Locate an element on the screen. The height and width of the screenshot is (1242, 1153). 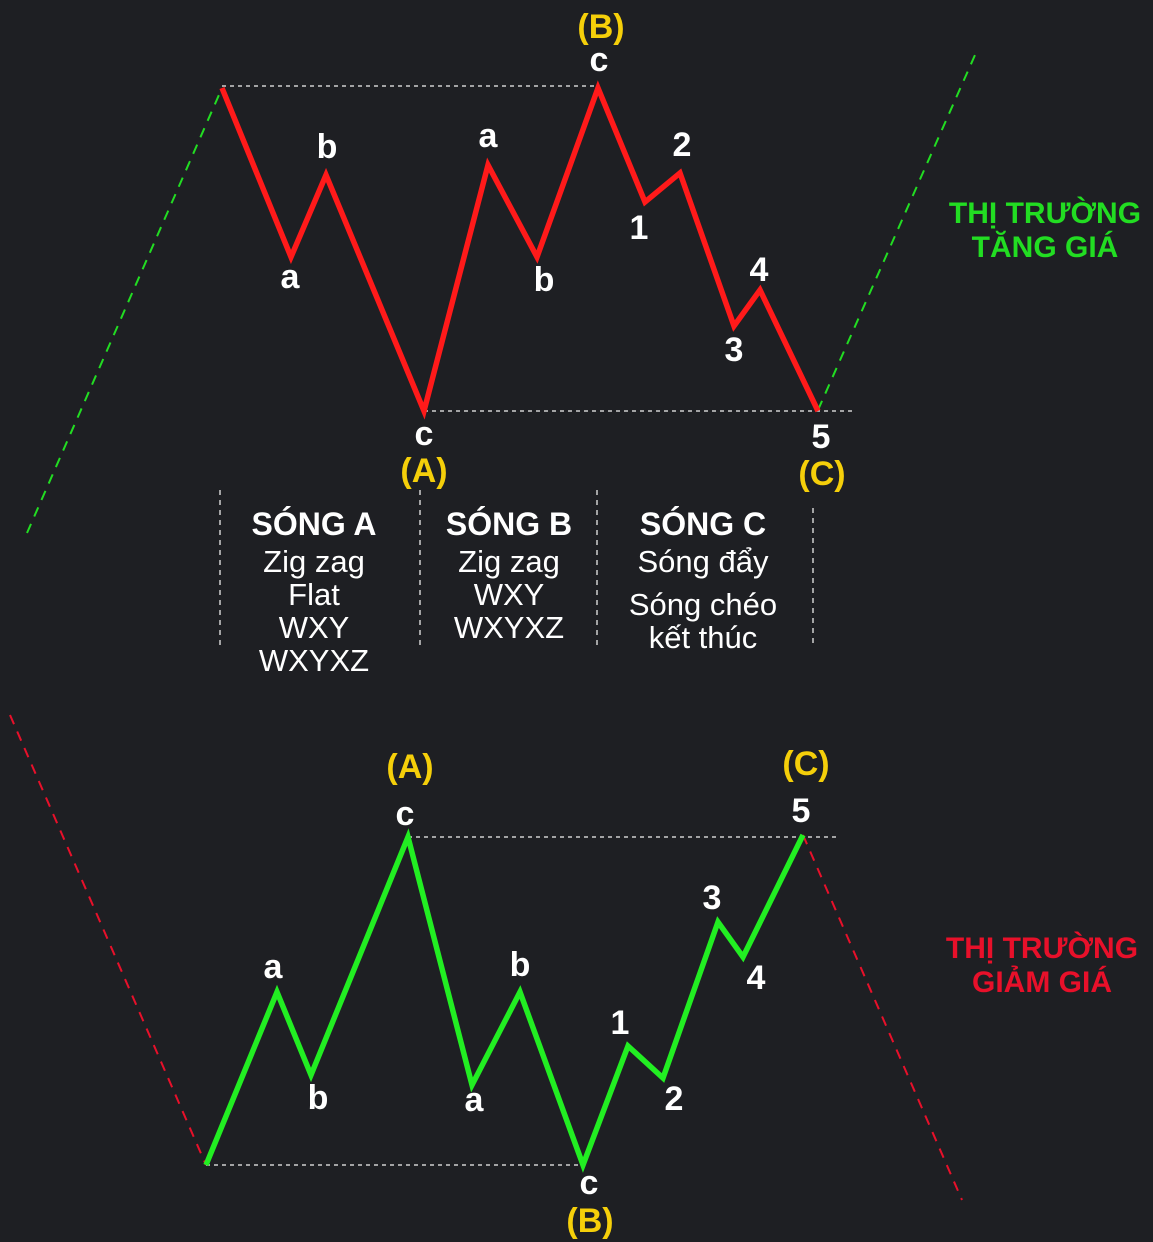
bear-trend-line-right is located at coordinates (882, 1017).